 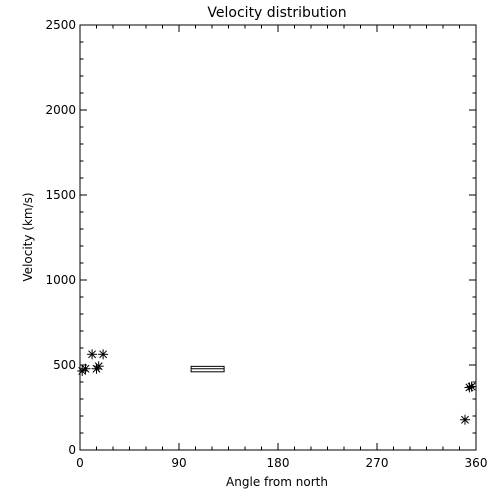 What do you see at coordinates (476, 463) in the screenshot?
I see `x-tick-label: 360` at bounding box center [476, 463].